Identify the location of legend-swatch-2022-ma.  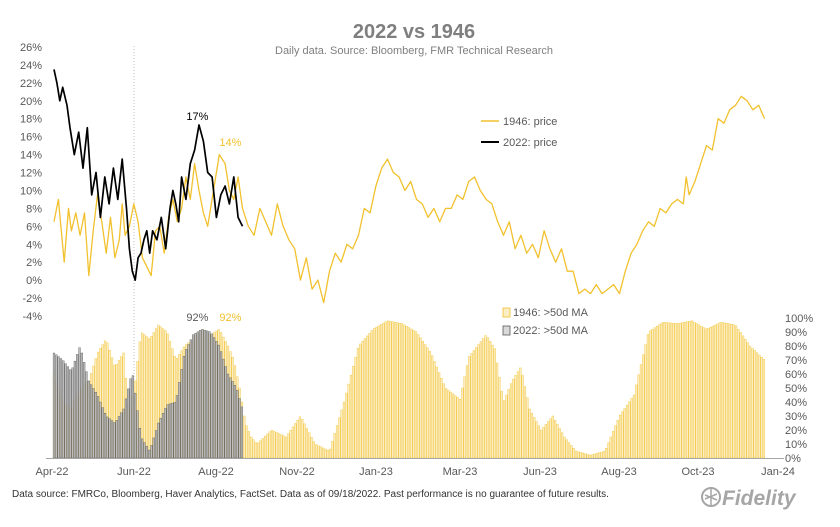
(506, 330).